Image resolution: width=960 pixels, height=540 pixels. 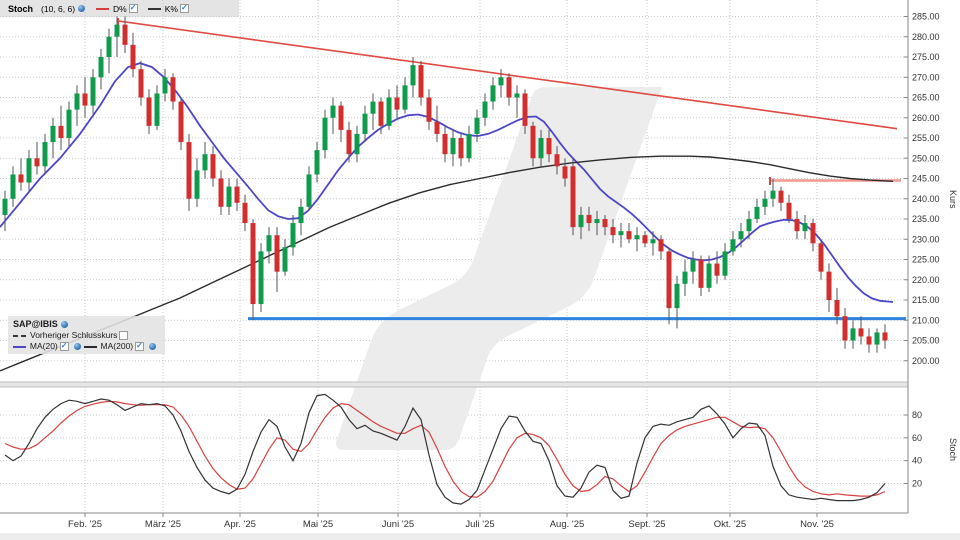 What do you see at coordinates (184, 8) in the screenshot?
I see `stoch-k-checkbox` at bounding box center [184, 8].